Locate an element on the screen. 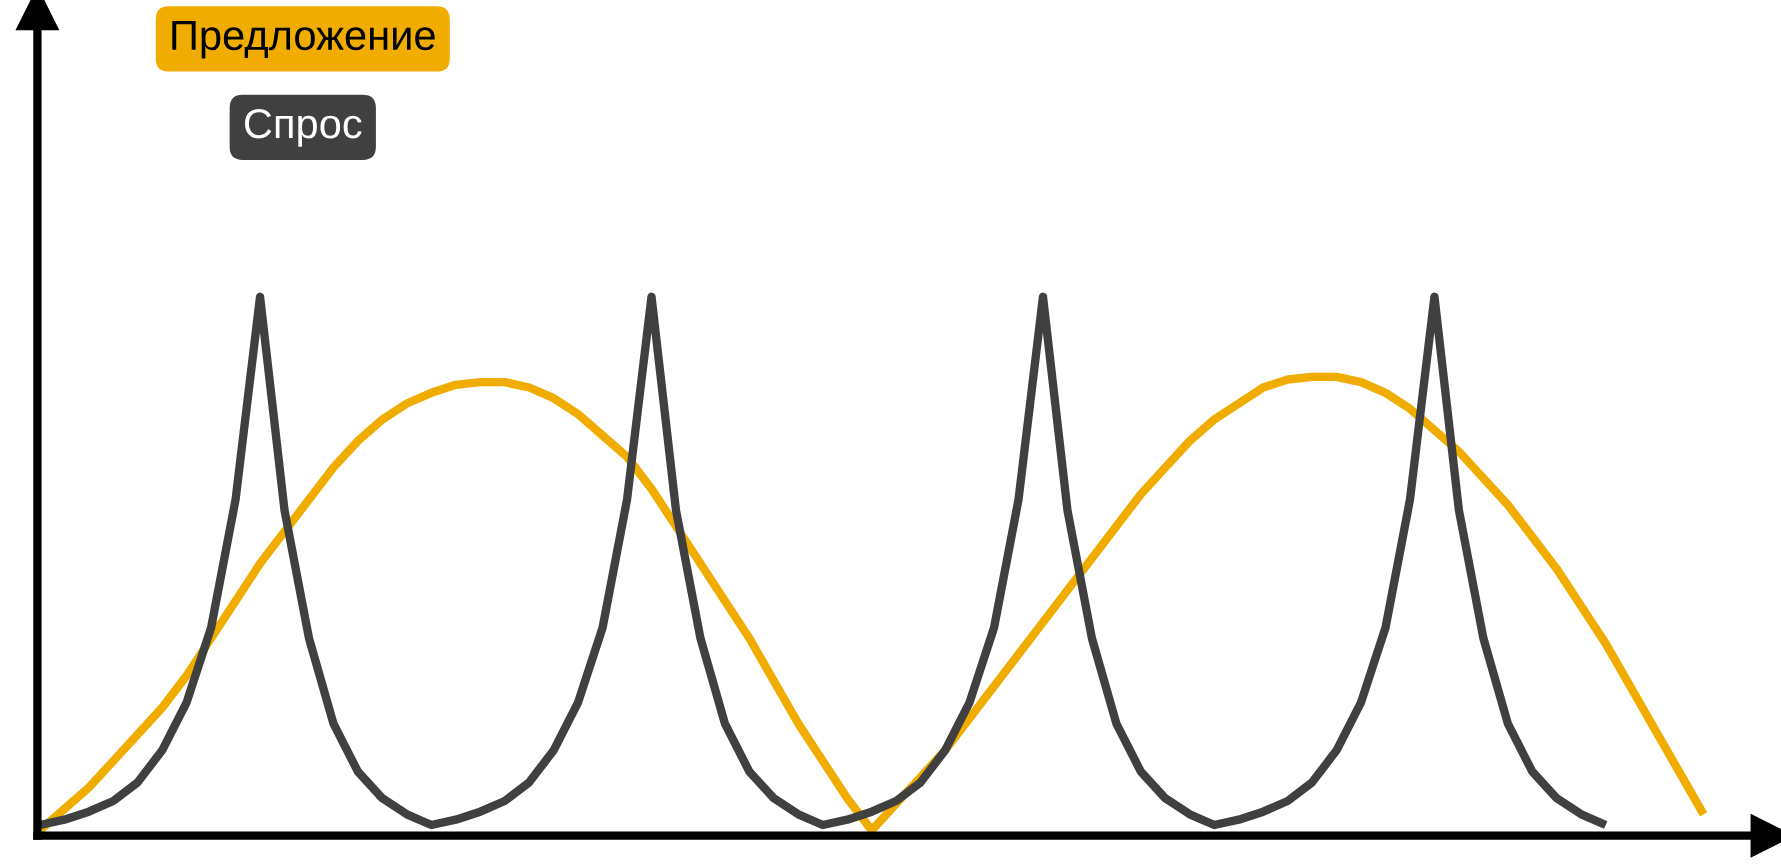  text: Спрос is located at coordinates (303, 127).